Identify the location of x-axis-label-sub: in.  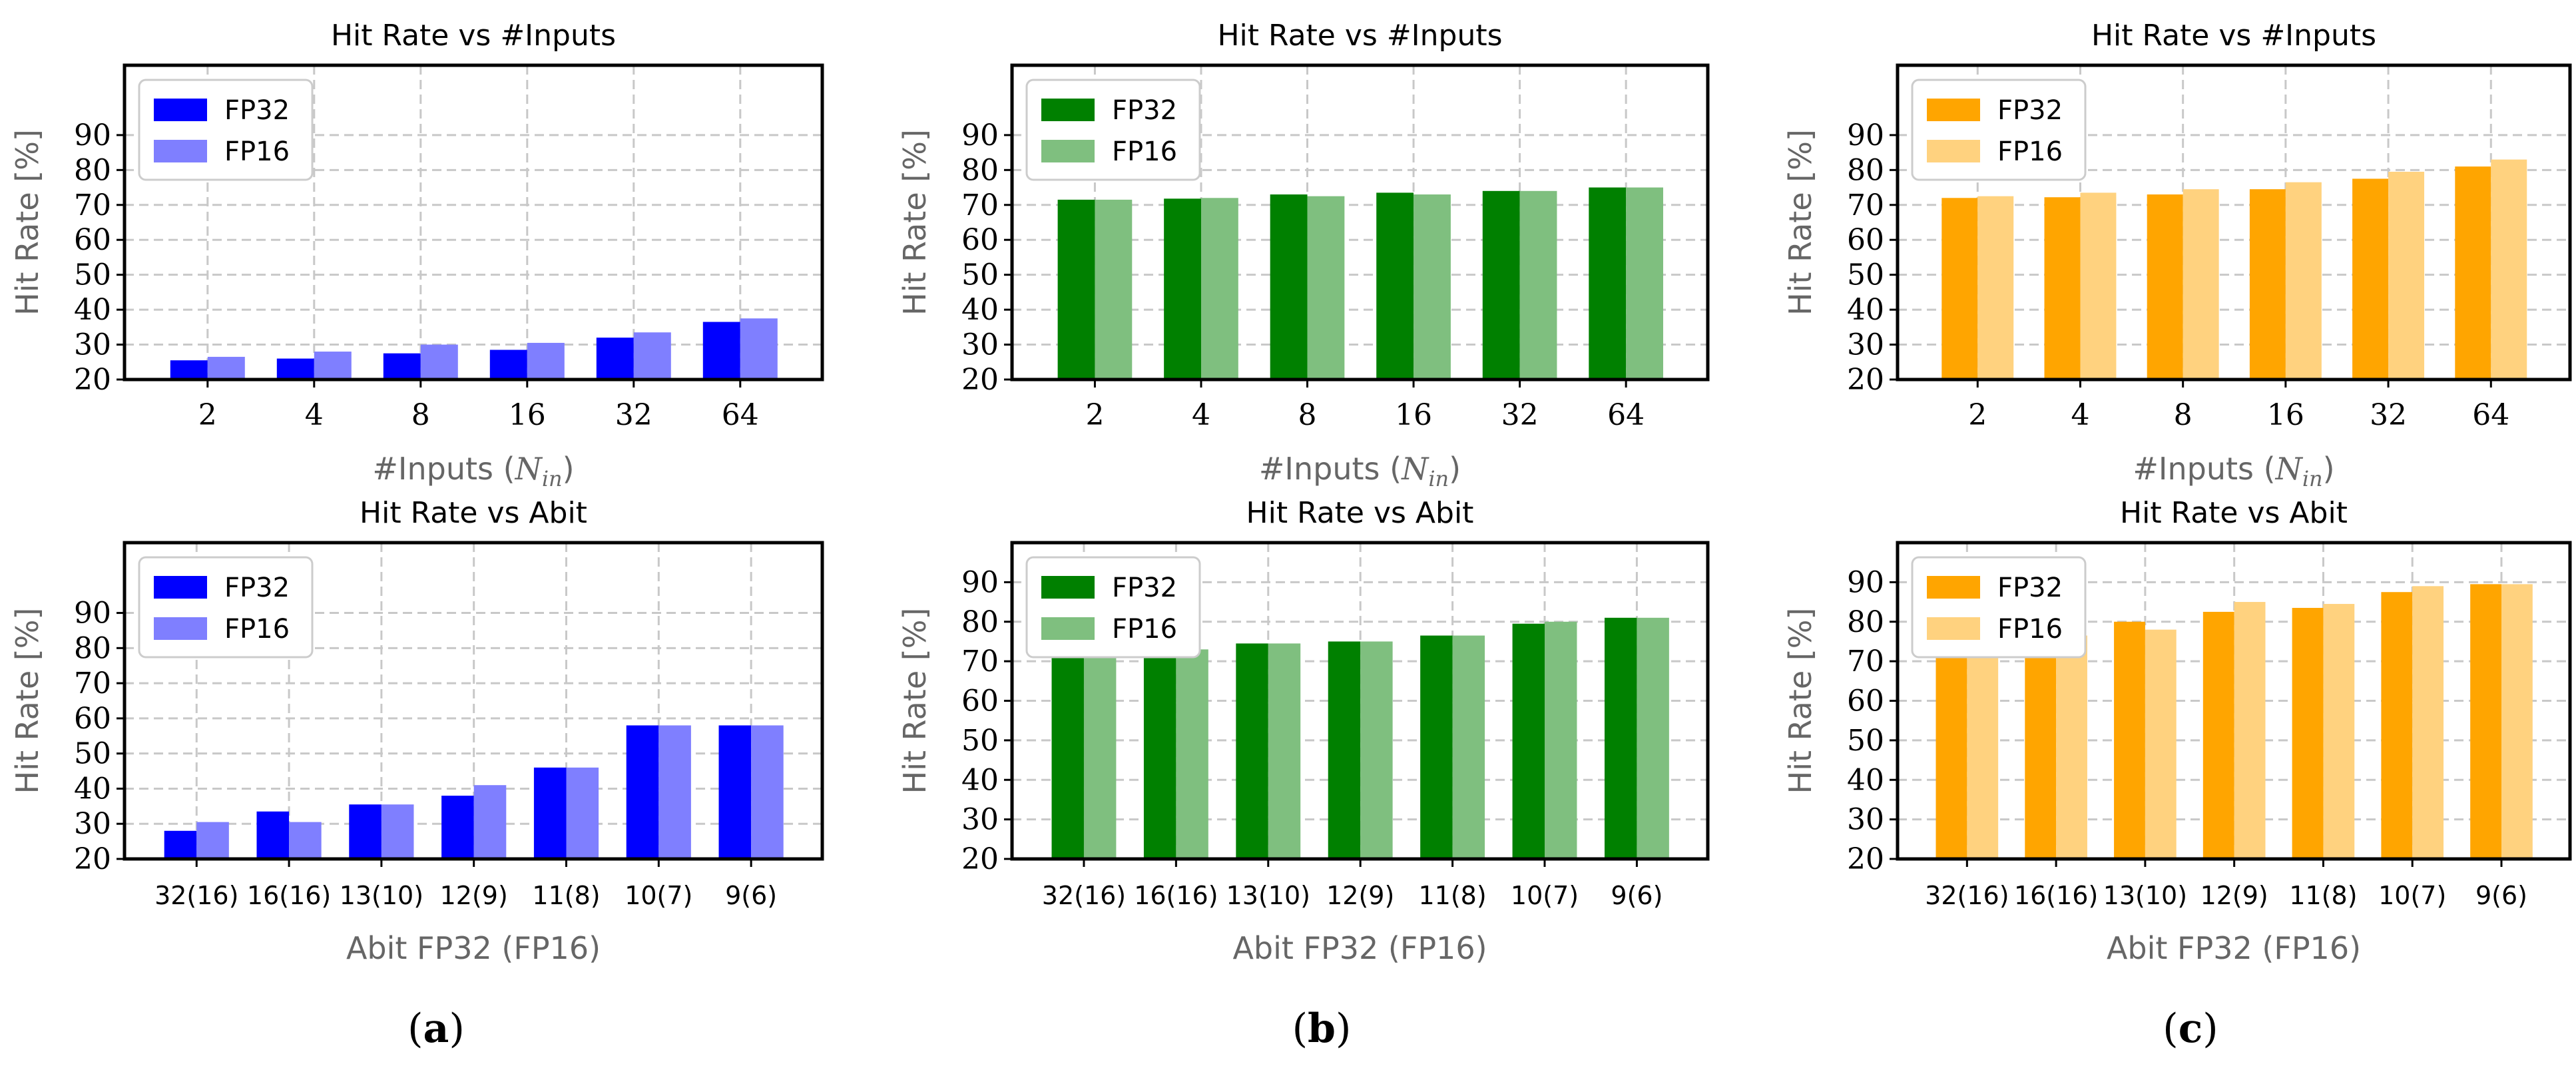
(2312, 478).